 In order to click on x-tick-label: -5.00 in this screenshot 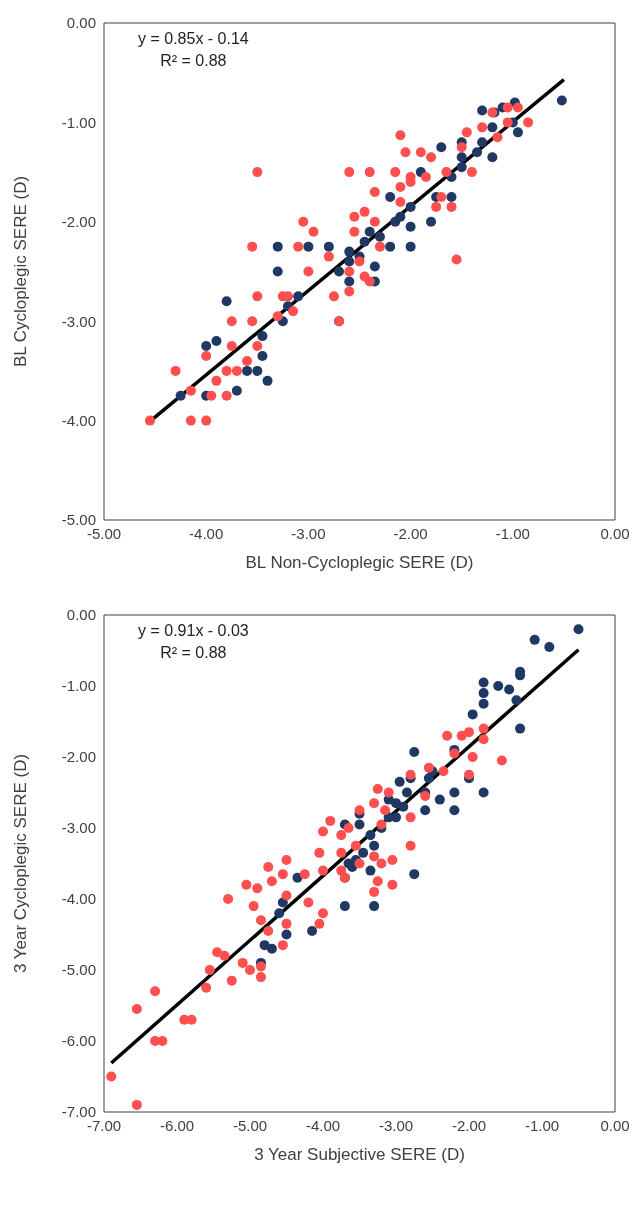, I will do `click(250, 1125)`.